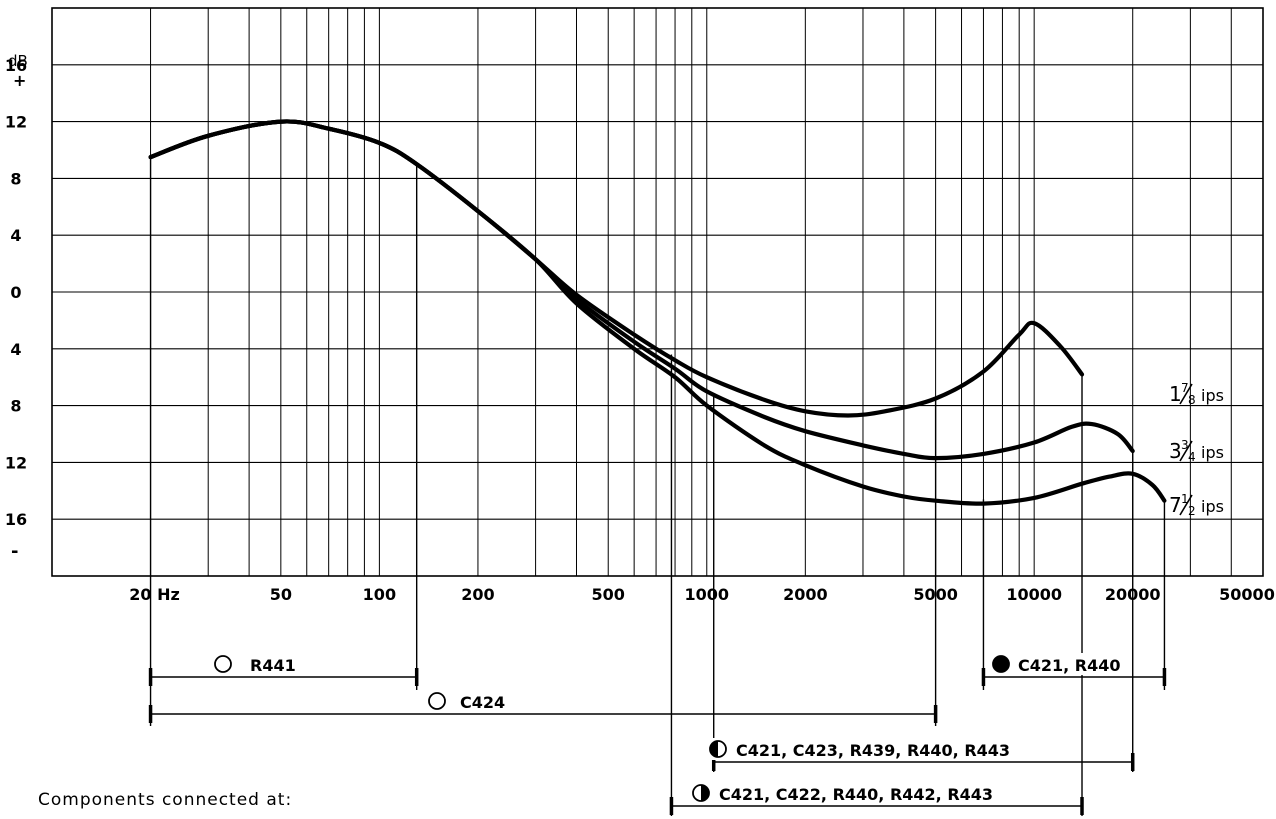  Describe the element at coordinates (281, 594) in the screenshot. I see `x-tick-label: 50` at that location.